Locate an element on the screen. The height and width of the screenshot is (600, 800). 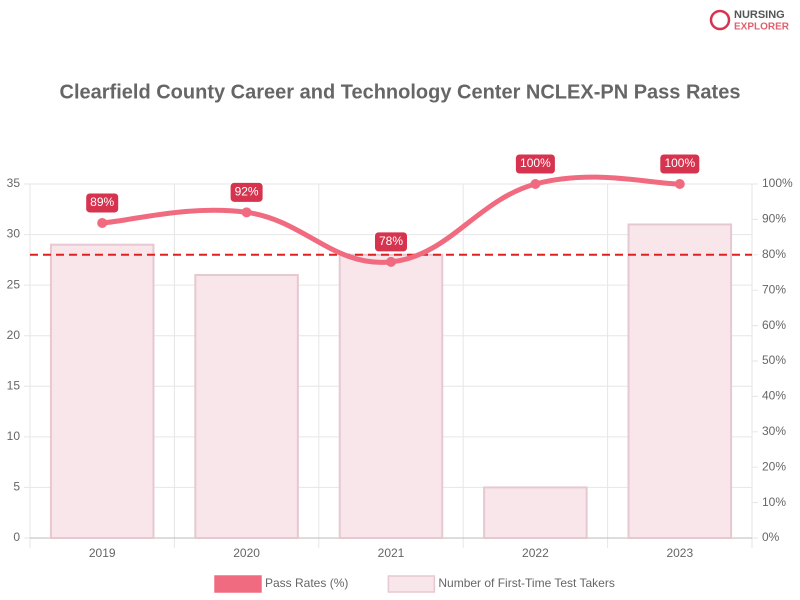
x-tick-label: 2023 is located at coordinates (679, 553).